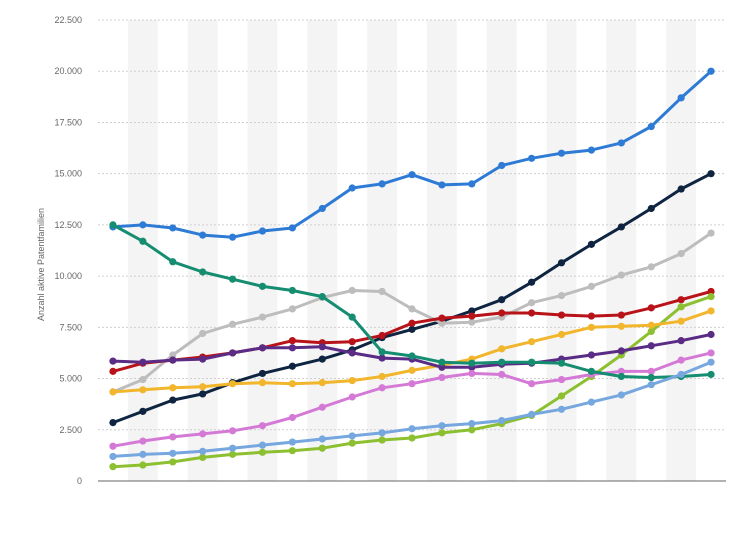 This screenshot has width=754, height=560. I want to click on y-tick-label: 5.000, so click(70, 379).